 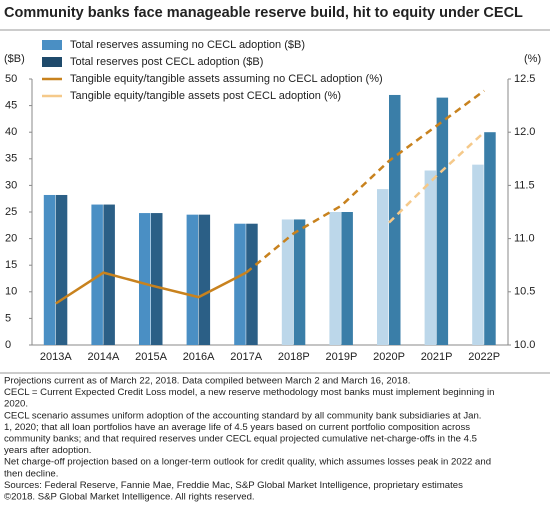 What do you see at coordinates (16, 404) in the screenshot?
I see `note: 2020.` at bounding box center [16, 404].